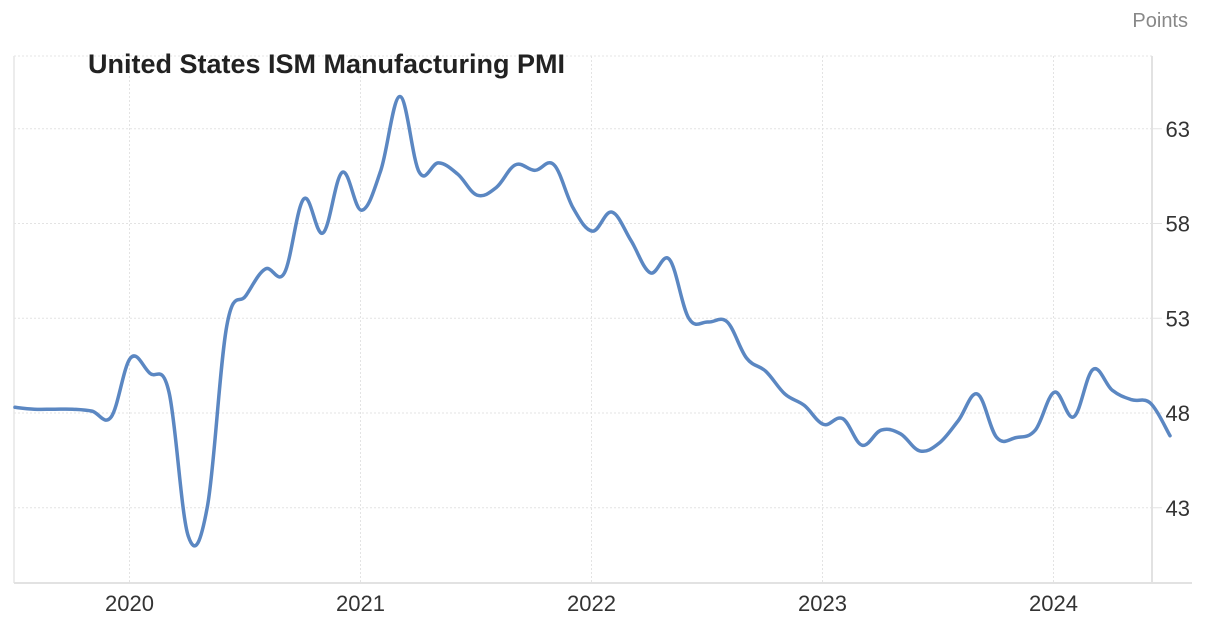 This screenshot has width=1218, height=629. I want to click on x-axis-ticks: 2020 2021 2022 2023 2024, so click(591, 603).